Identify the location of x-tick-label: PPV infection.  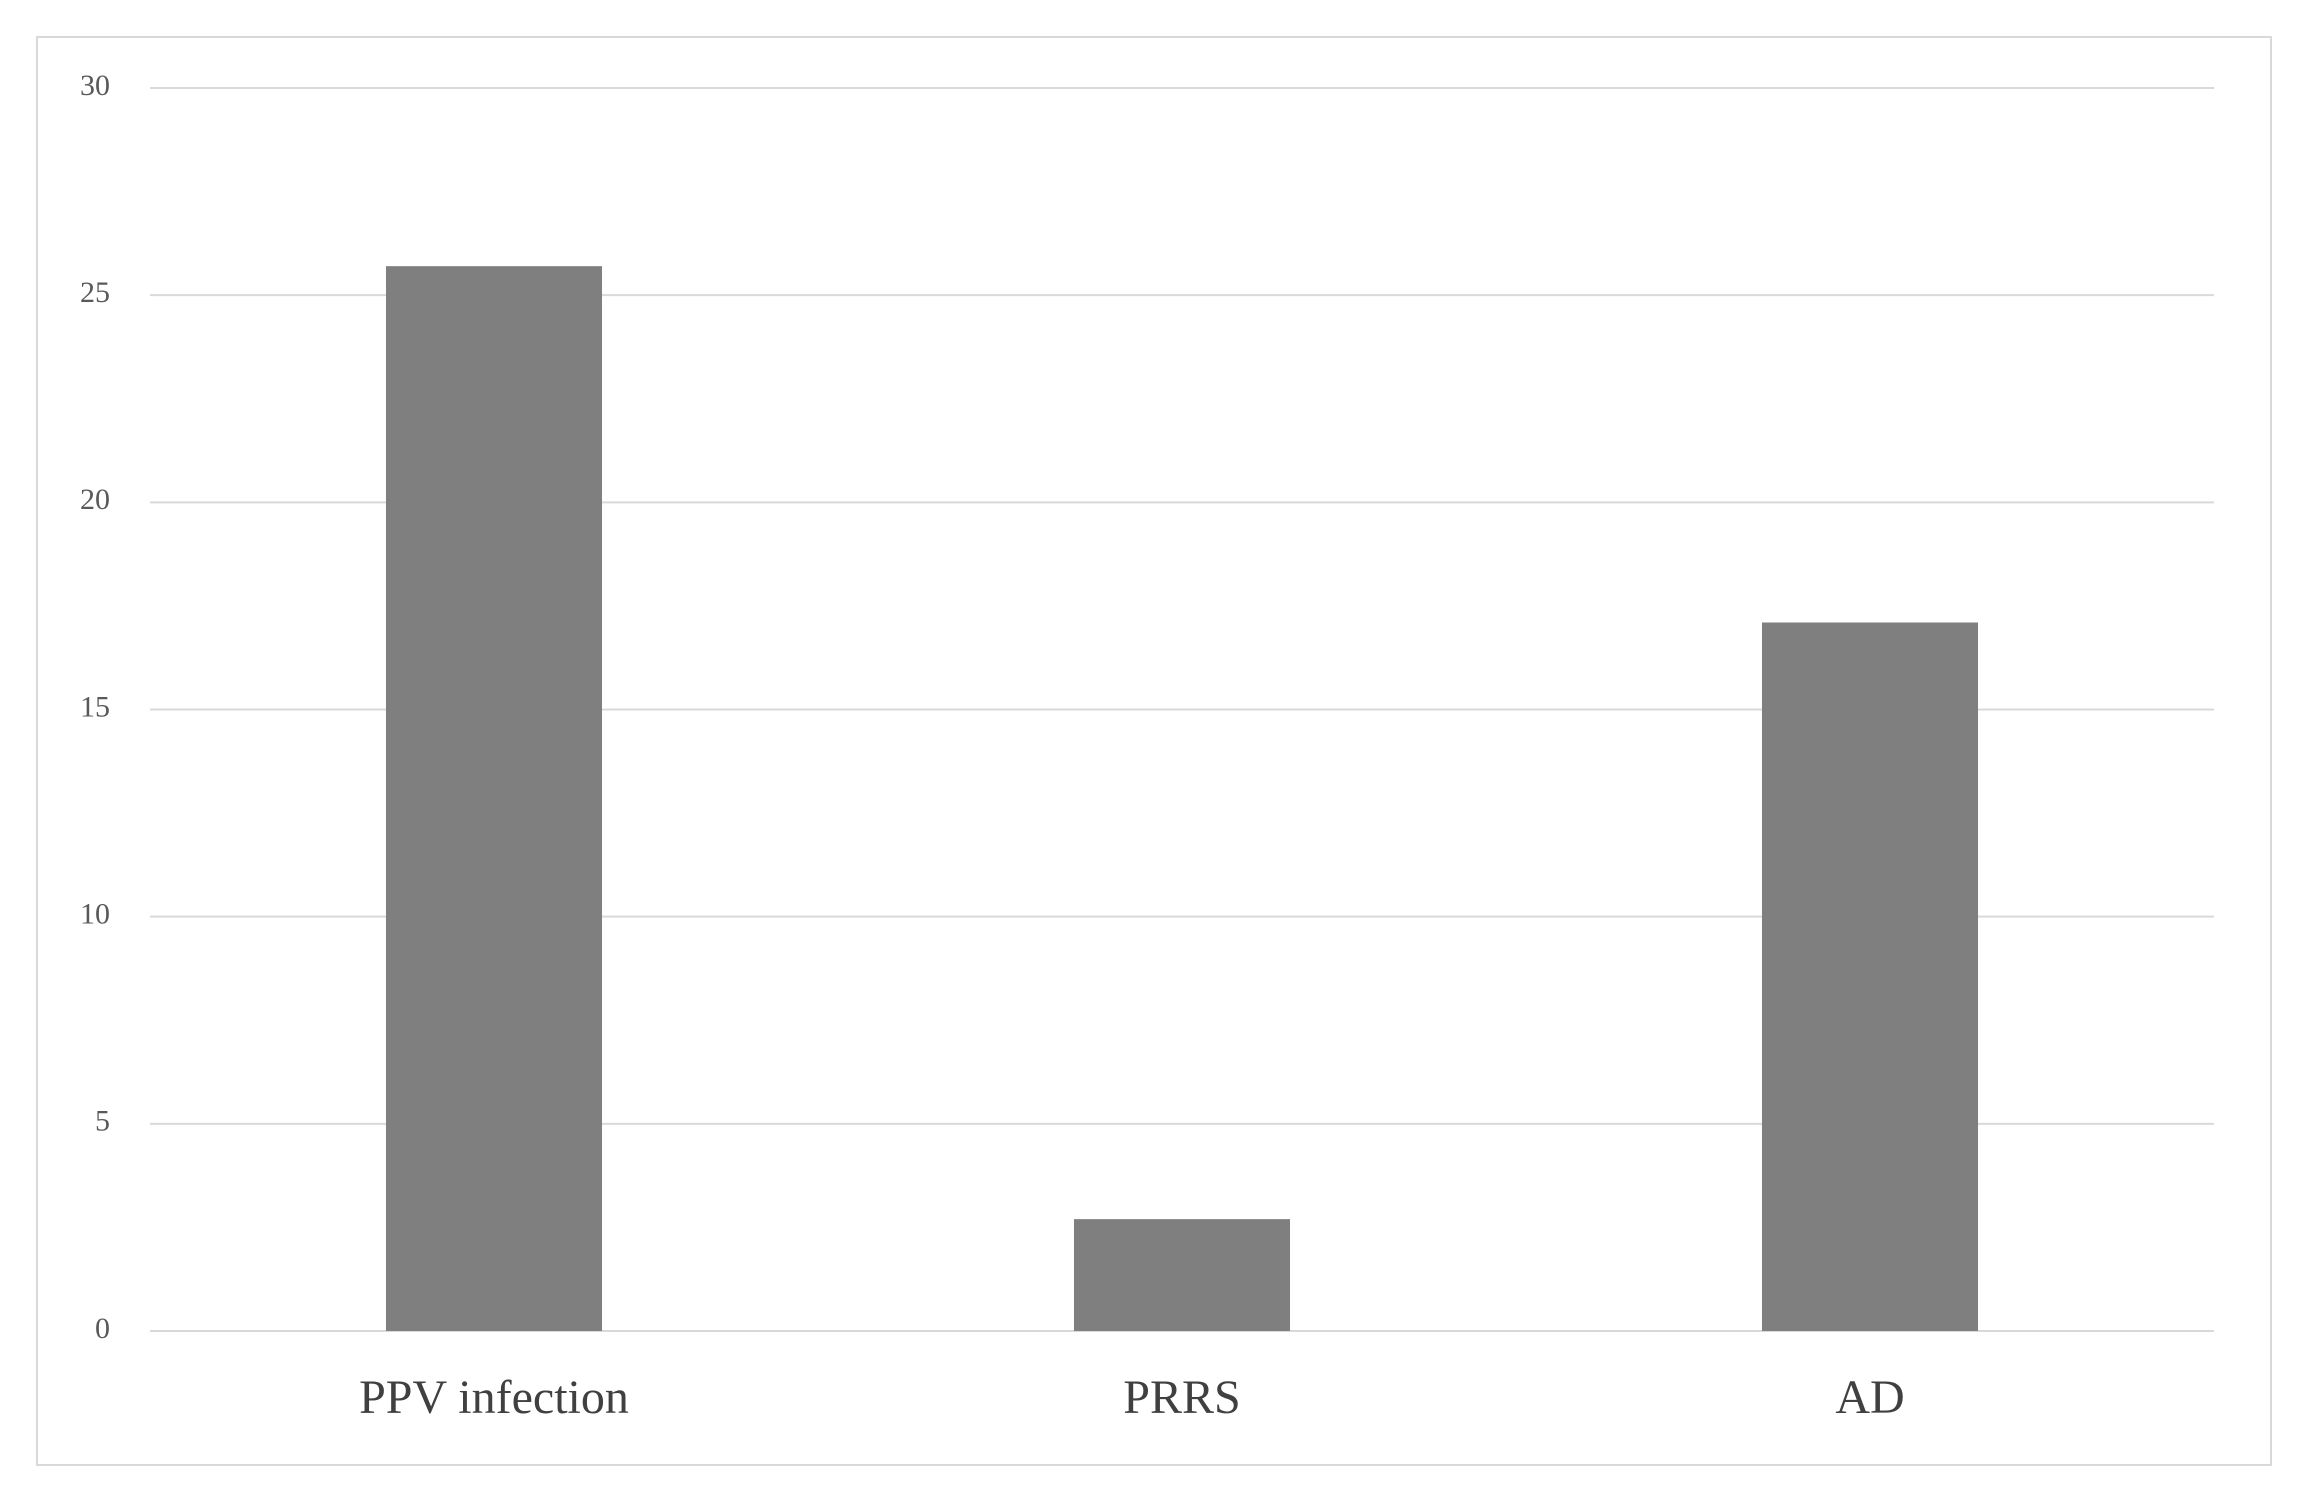
(494, 1397).